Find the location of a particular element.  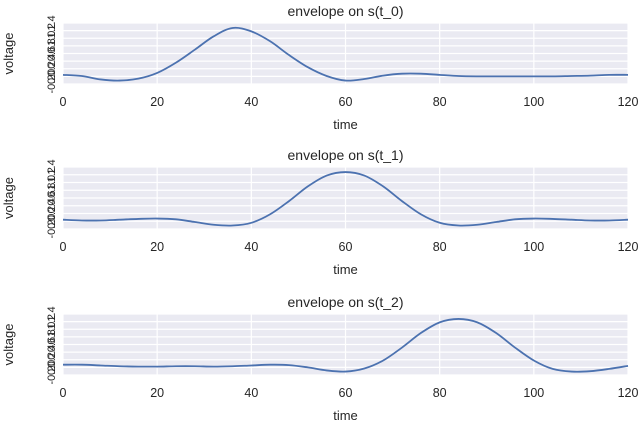

subplot-title: envelope on s(t_2) is located at coordinates (346, 302).